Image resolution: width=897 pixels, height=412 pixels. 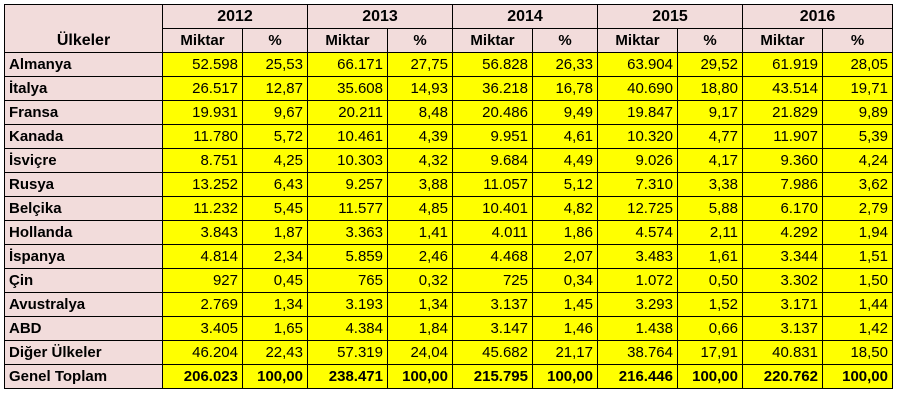 I want to click on percent-cell: 4,85, so click(x=420, y=208).